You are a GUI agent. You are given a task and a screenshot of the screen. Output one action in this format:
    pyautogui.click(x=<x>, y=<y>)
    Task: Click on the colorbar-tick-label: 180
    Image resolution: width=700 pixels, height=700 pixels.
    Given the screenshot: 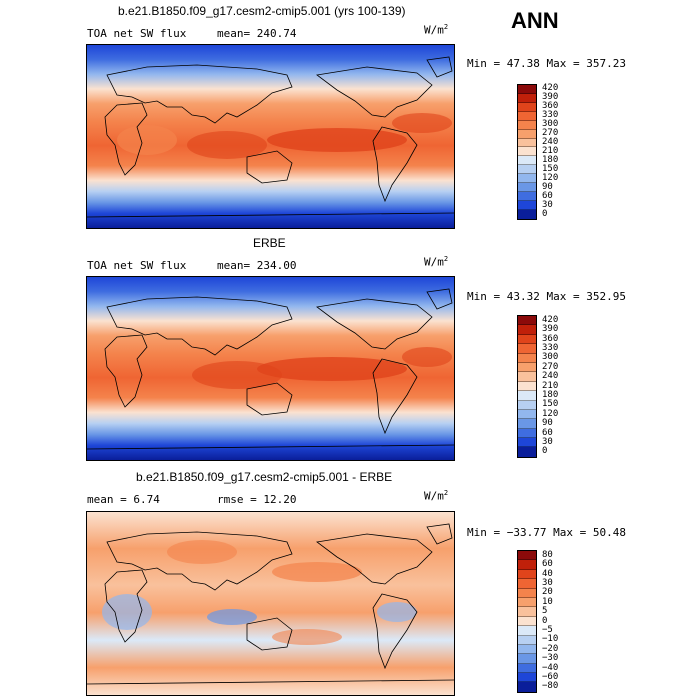 What is the action you would take?
    pyautogui.click(x=550, y=159)
    